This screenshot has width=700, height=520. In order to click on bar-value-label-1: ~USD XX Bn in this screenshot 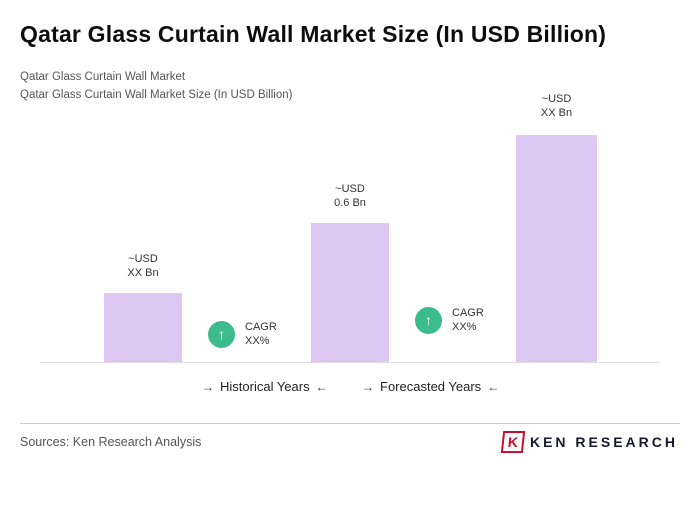, I will do `click(143, 266)`.